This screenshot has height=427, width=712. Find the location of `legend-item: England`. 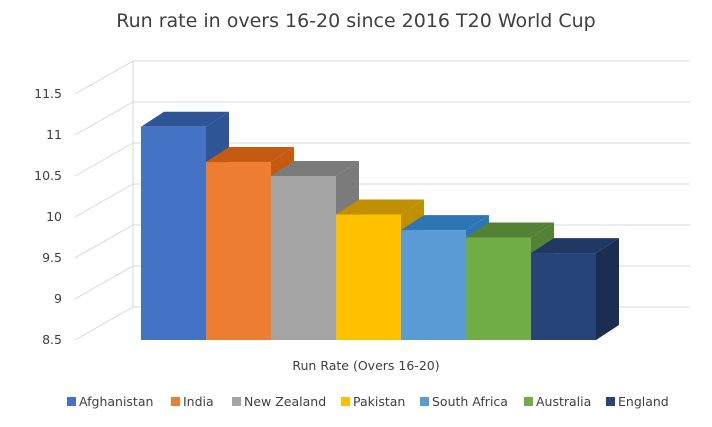

legend-item: England is located at coordinates (637, 401).